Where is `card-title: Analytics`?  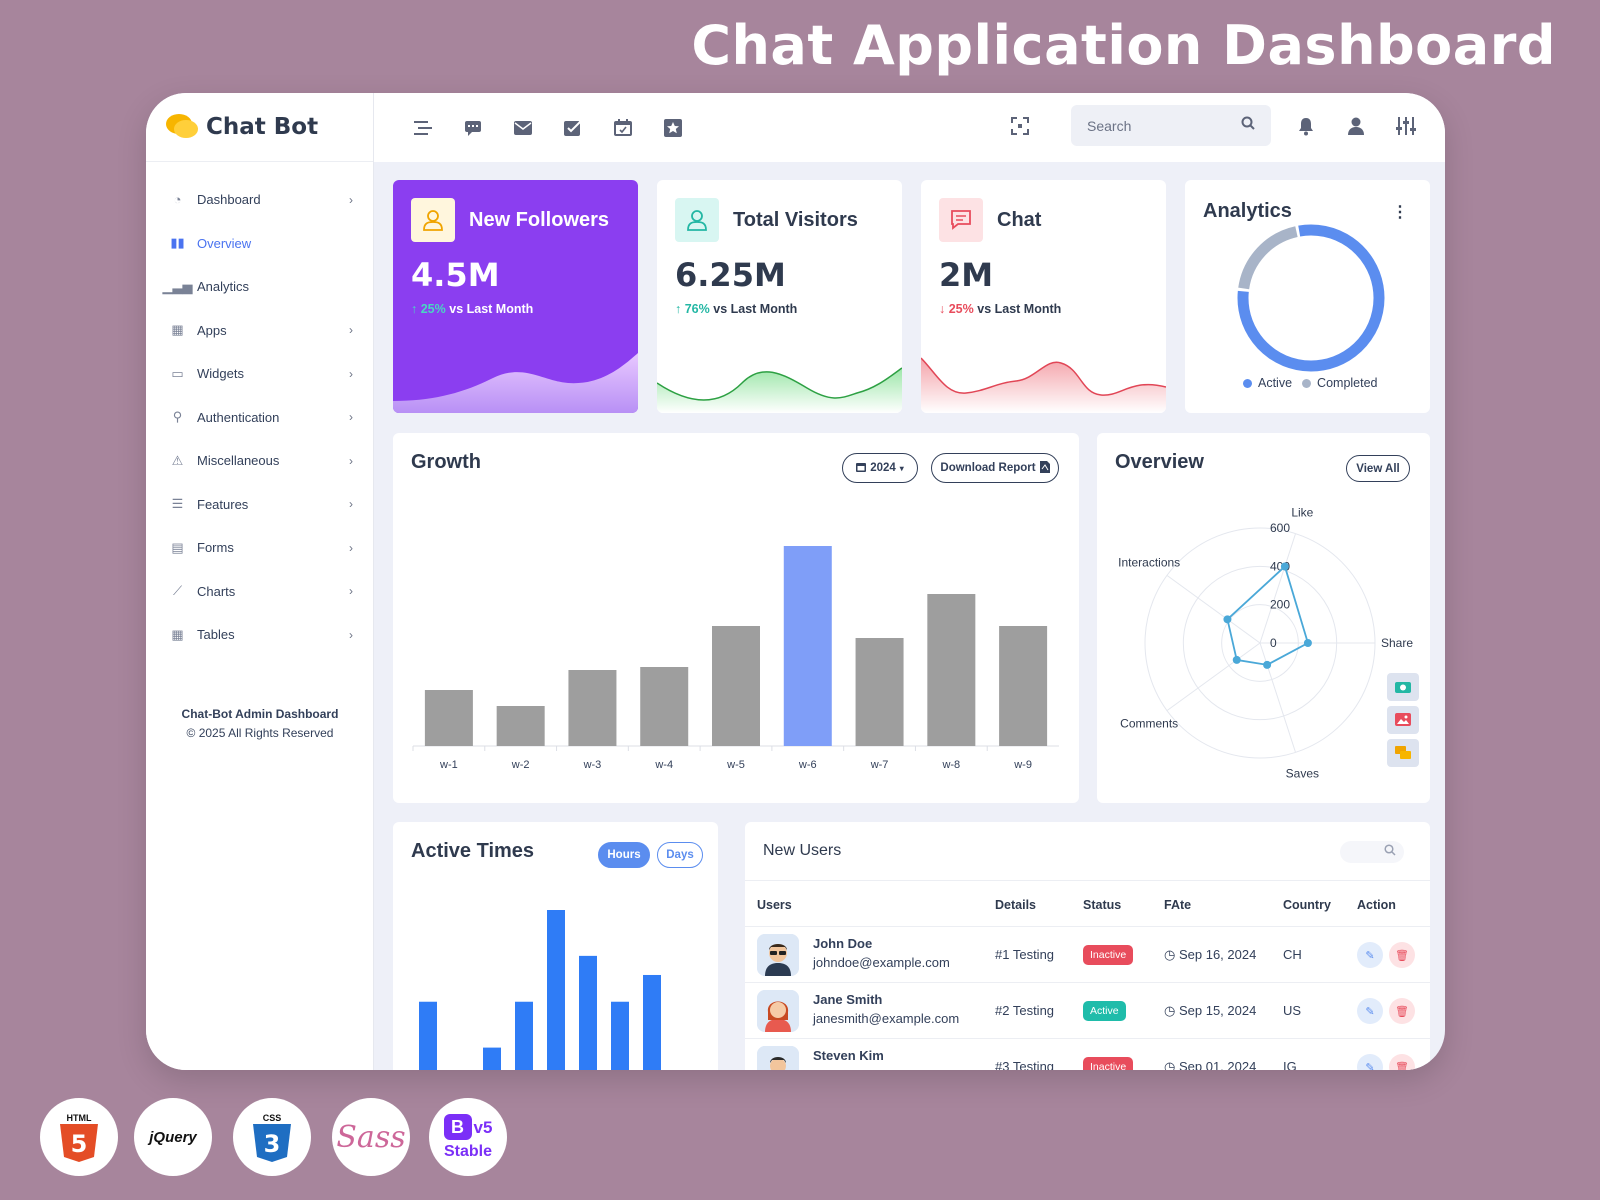 card-title: Analytics is located at coordinates (1247, 211).